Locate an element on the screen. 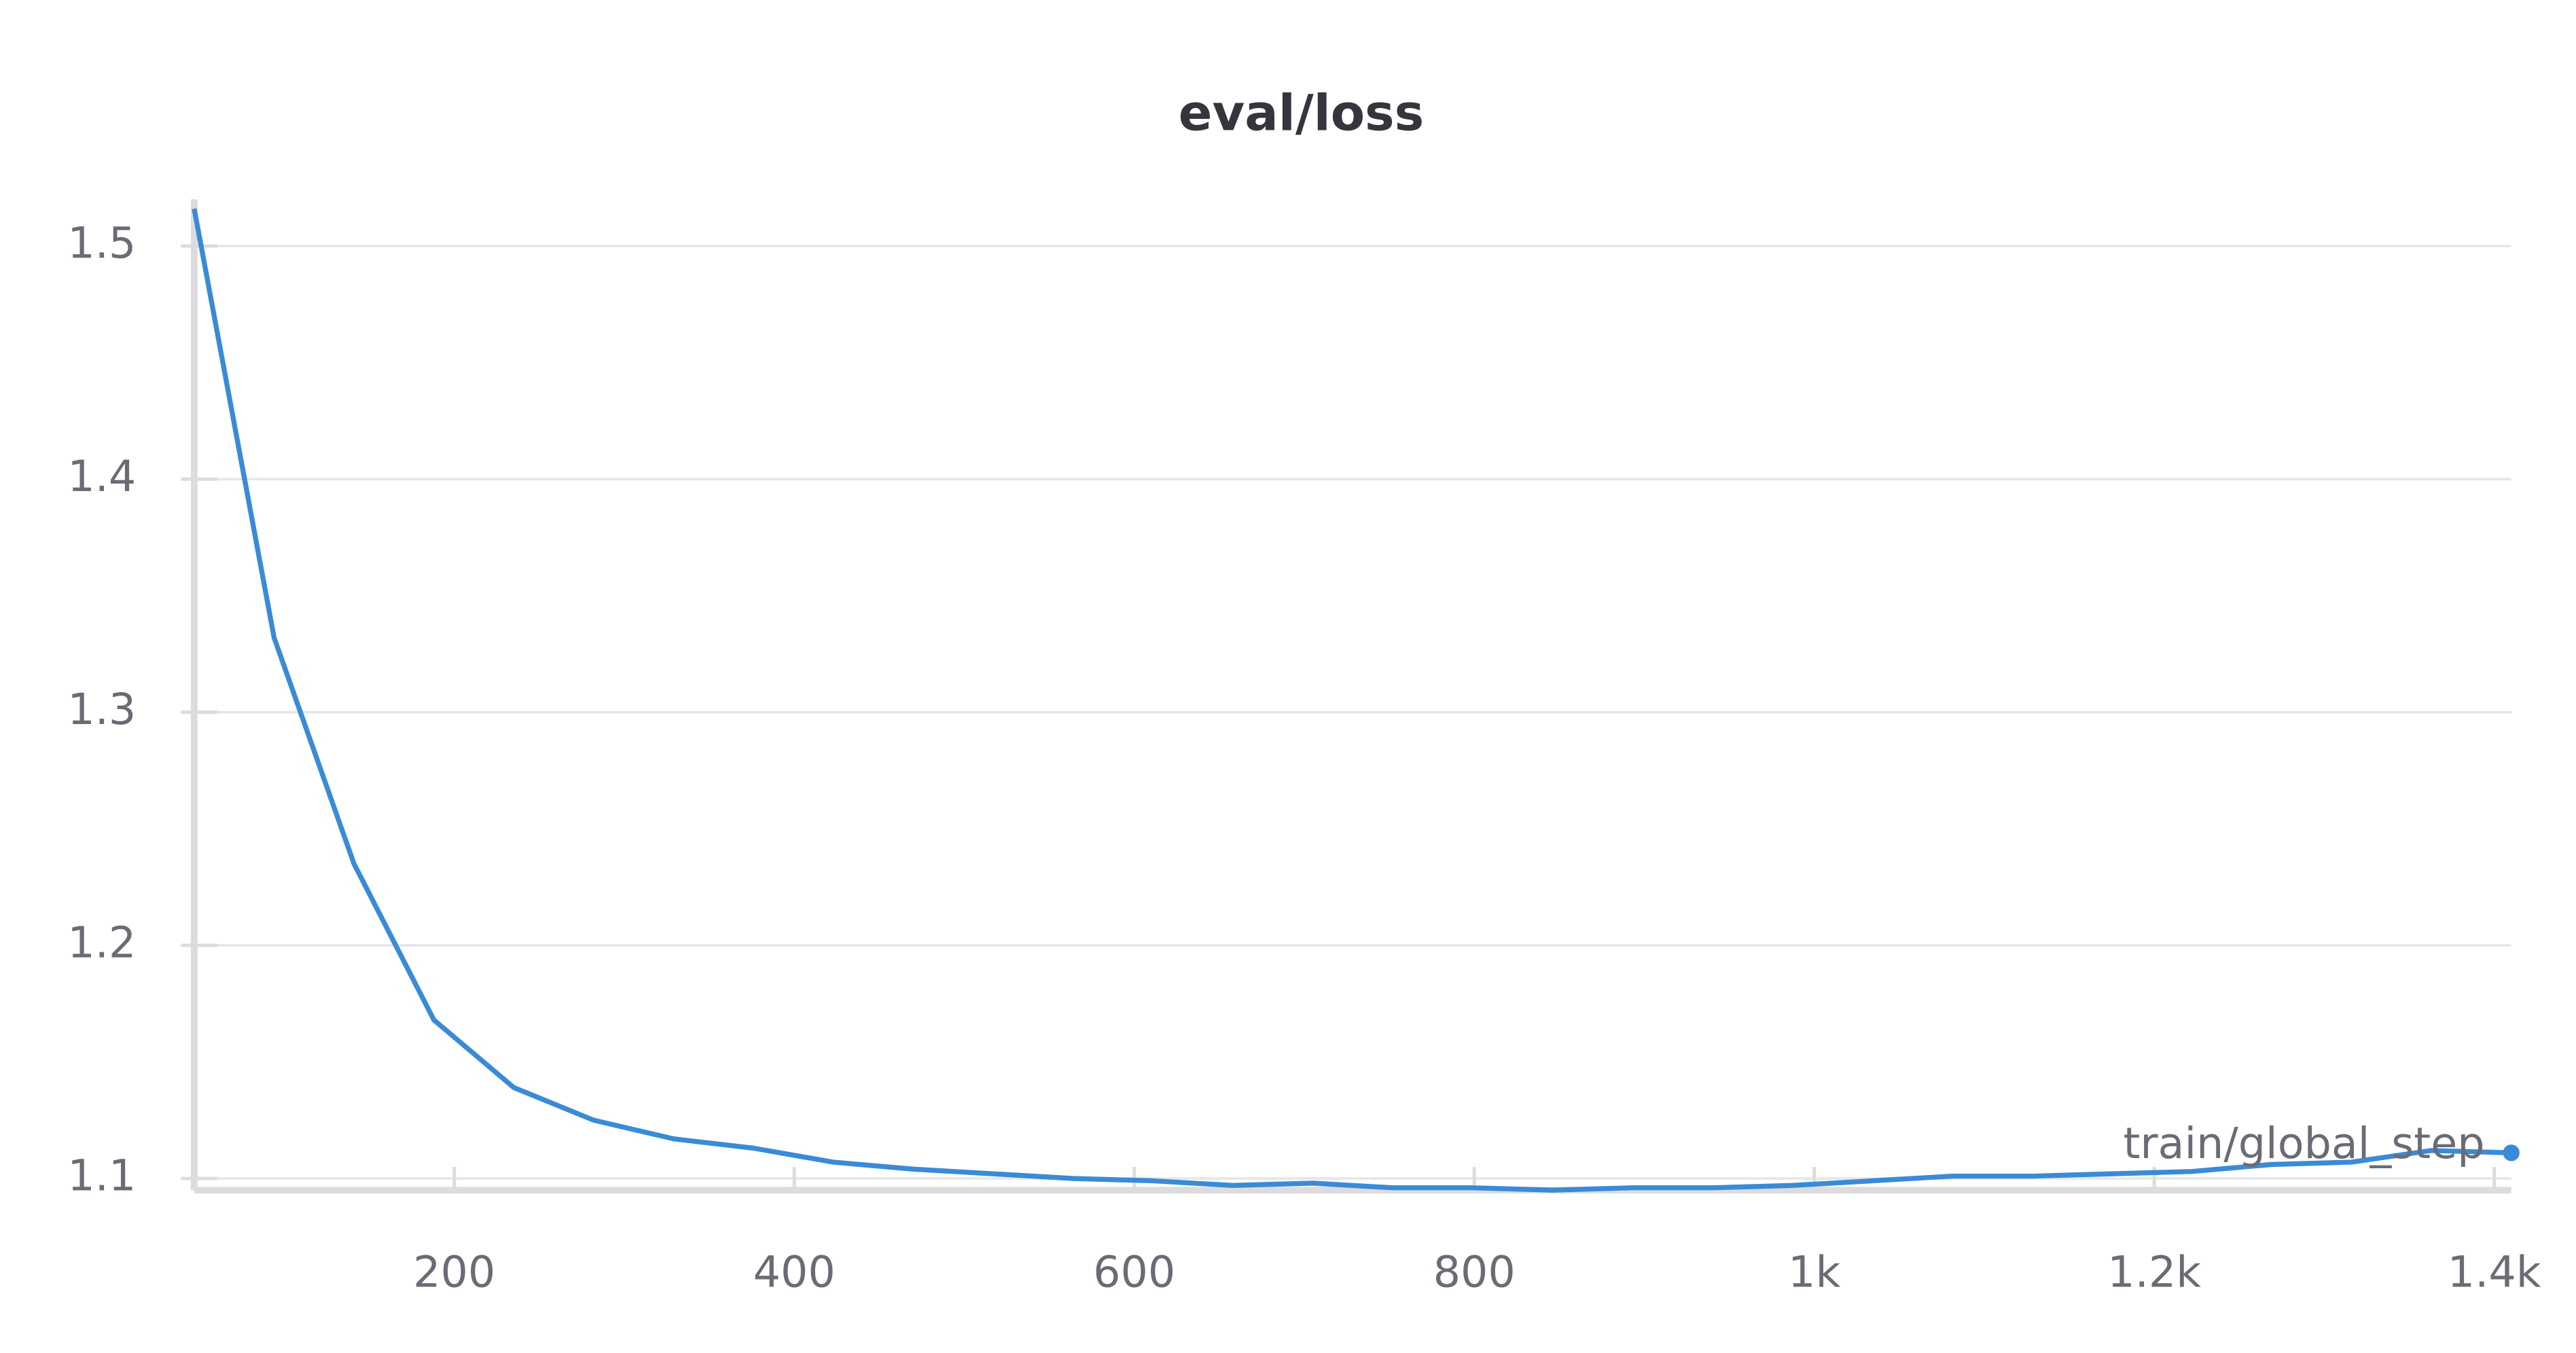  x-tick-label: 400 is located at coordinates (794, 1271).